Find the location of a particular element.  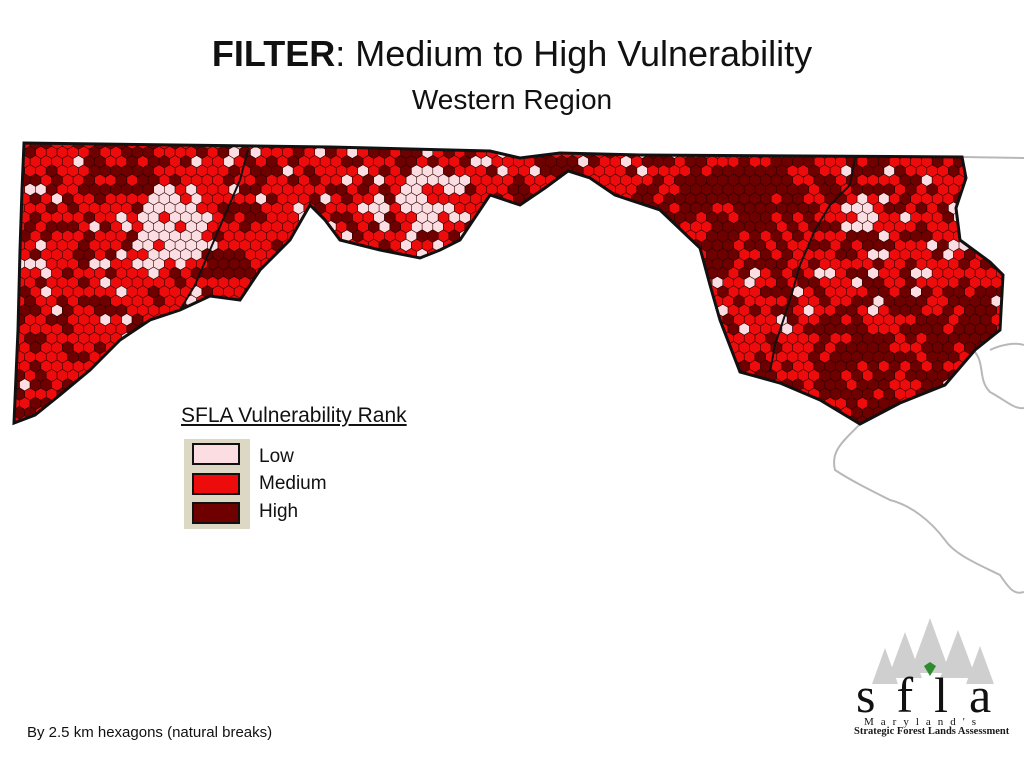

map-title: FILTER: Medium to High Vulnerability is located at coordinates (512, 54).